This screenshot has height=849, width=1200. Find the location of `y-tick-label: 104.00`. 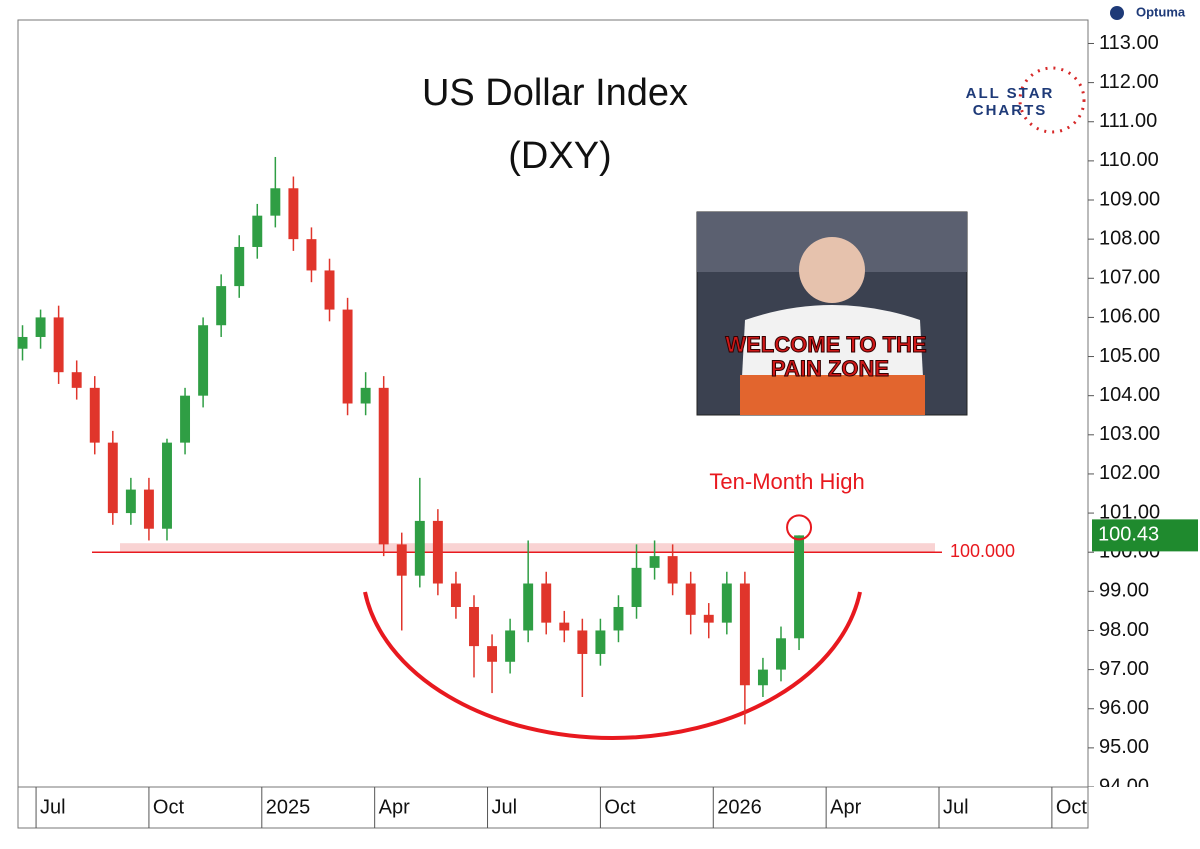

y-tick-label: 104.00 is located at coordinates (1129, 395).